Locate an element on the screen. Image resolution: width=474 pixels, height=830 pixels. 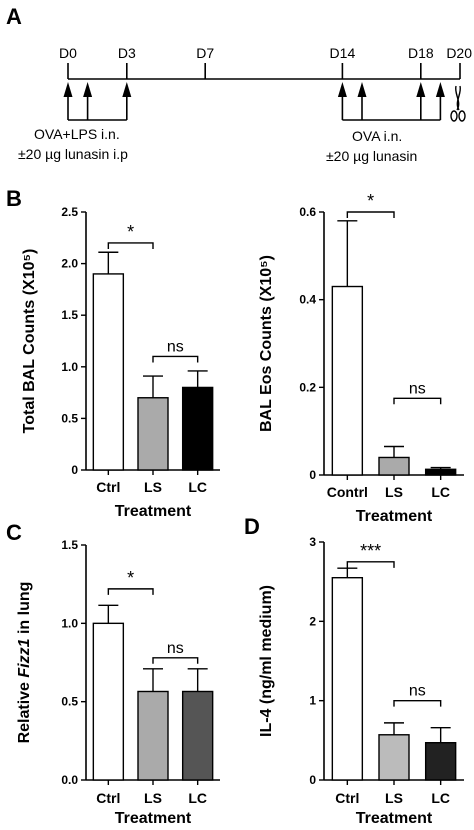
challenge-text-line2: ±20 µg lunasin is located at coordinates (371, 156).